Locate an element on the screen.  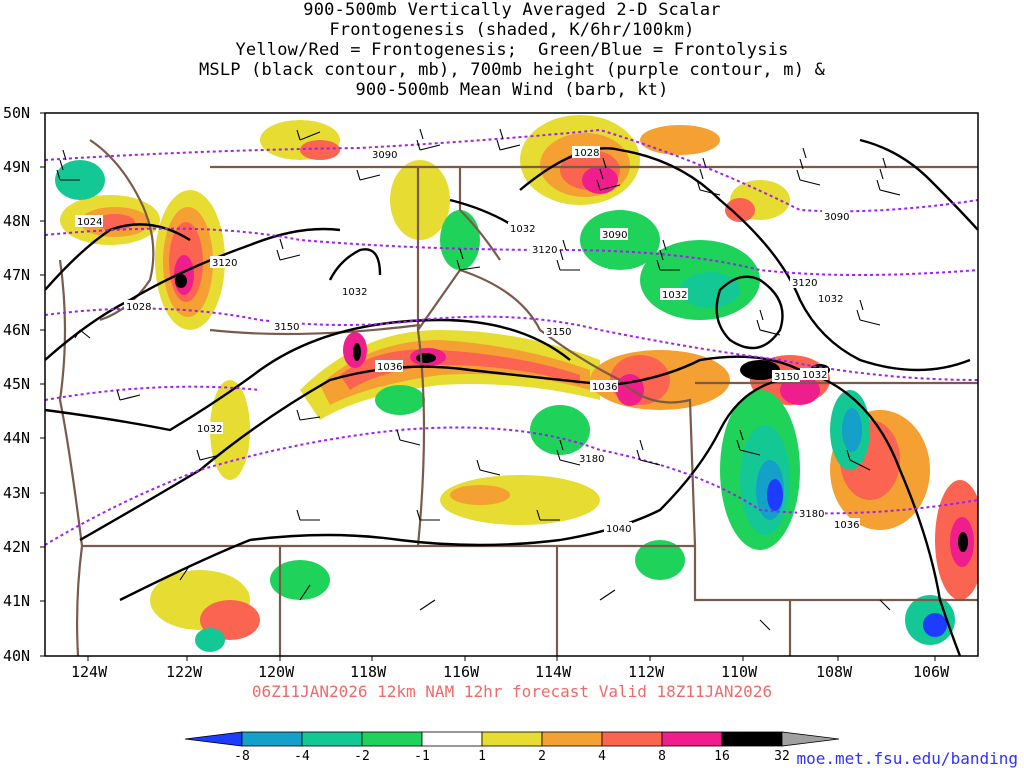
lat-label-42n: 42N is located at coordinates (16, 547).